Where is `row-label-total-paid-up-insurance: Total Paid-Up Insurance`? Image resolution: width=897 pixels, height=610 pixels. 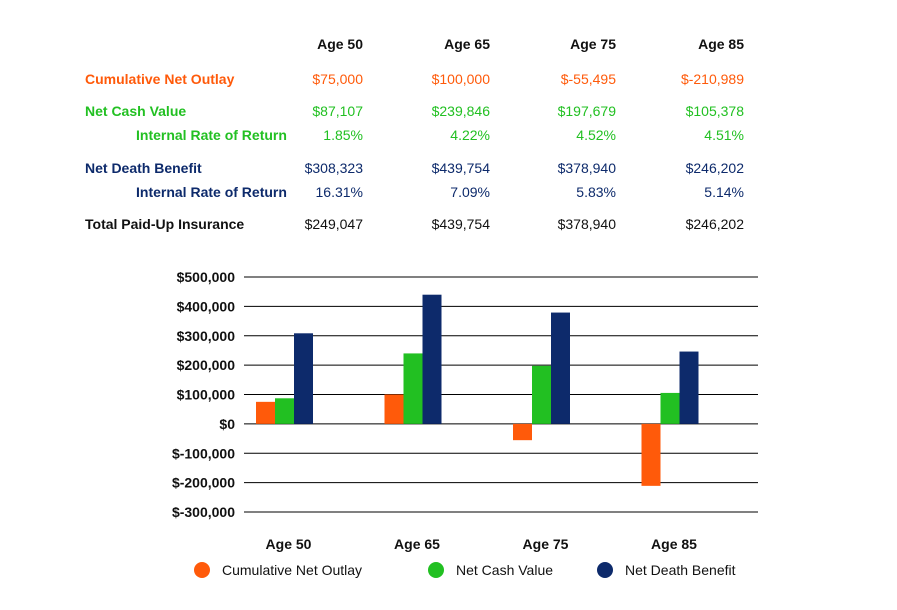 row-label-total-paid-up-insurance: Total Paid-Up Insurance is located at coordinates (165, 224).